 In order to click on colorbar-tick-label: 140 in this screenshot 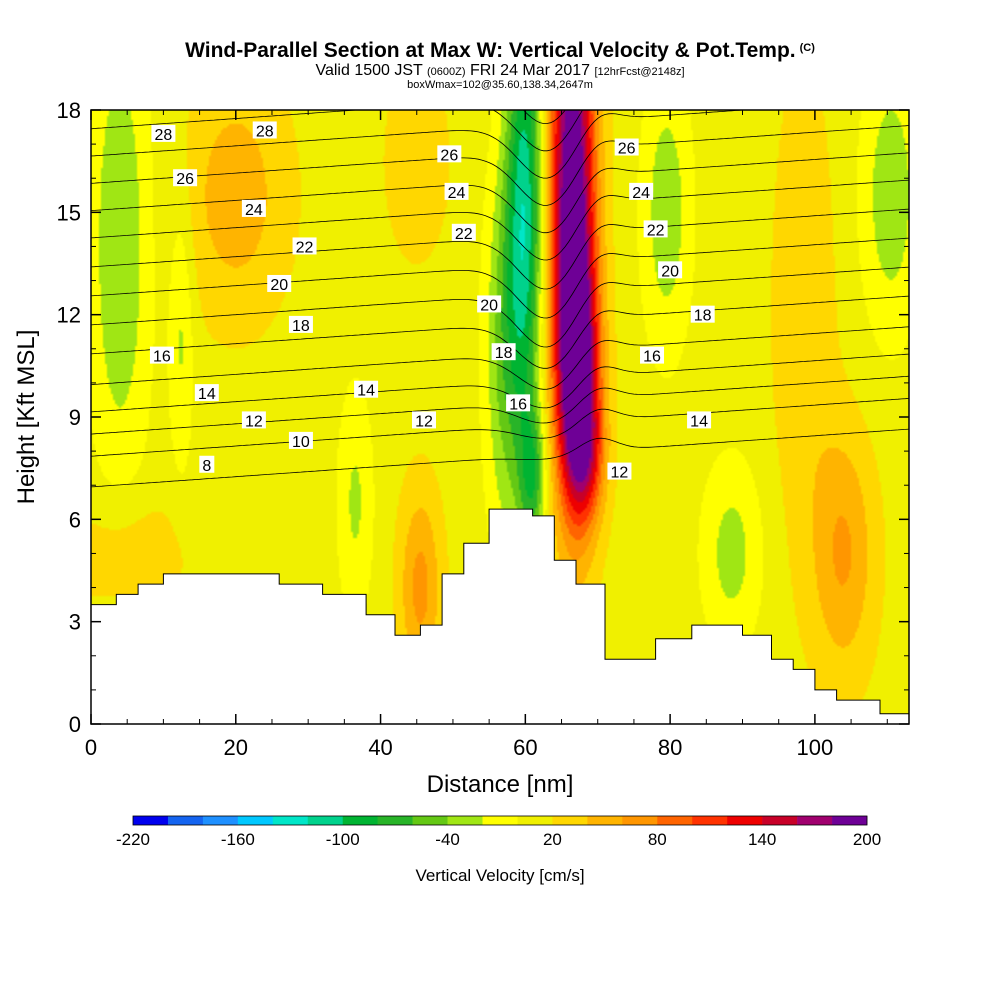, I will do `click(762, 839)`.